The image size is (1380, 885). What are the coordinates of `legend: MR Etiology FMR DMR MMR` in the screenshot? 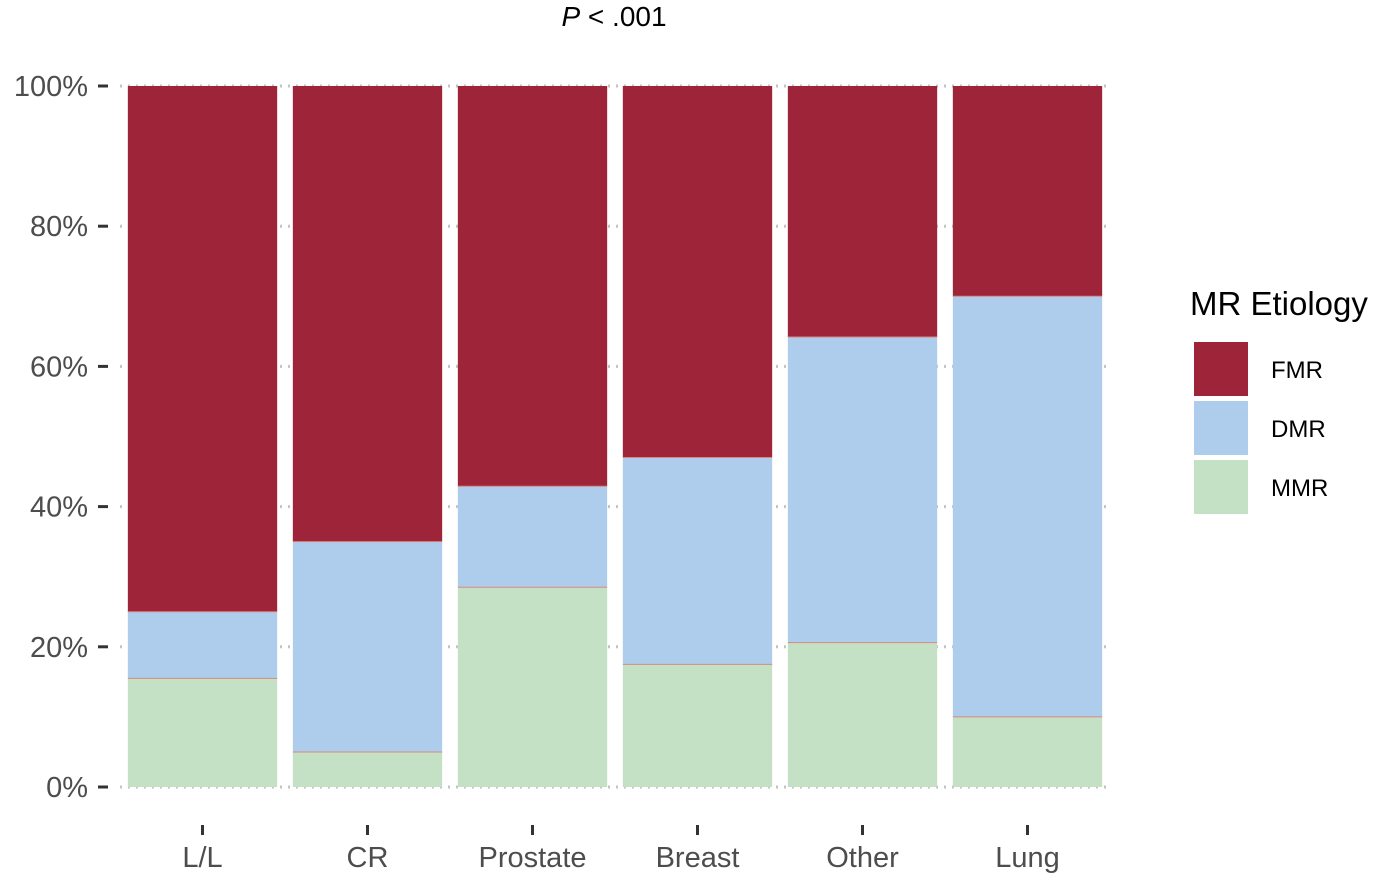 It's located at (1279, 399).